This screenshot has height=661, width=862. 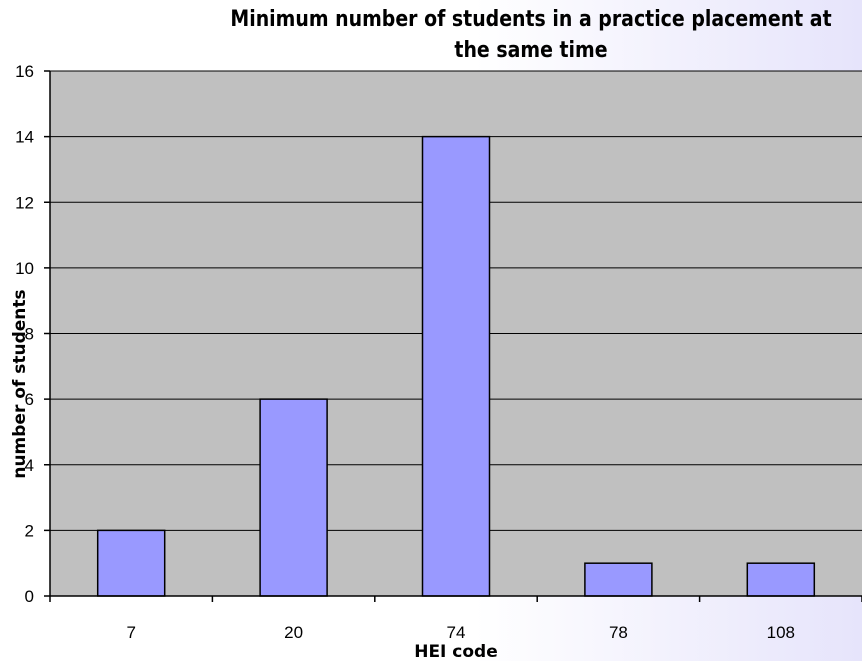 I want to click on y-tick-label-7: 14, so click(x=24, y=137).